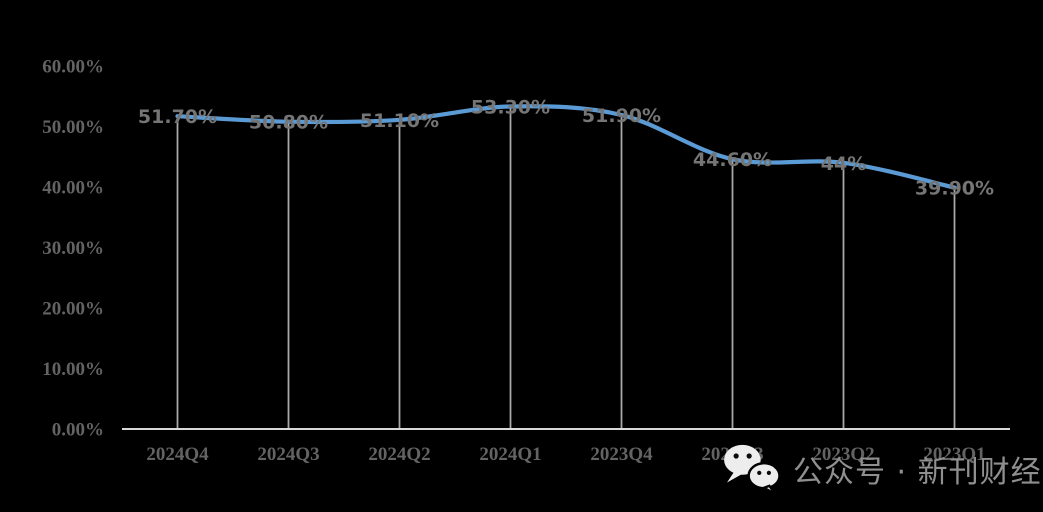 This screenshot has height=512, width=1043. I want to click on data-label: 53.30%, so click(510, 108).